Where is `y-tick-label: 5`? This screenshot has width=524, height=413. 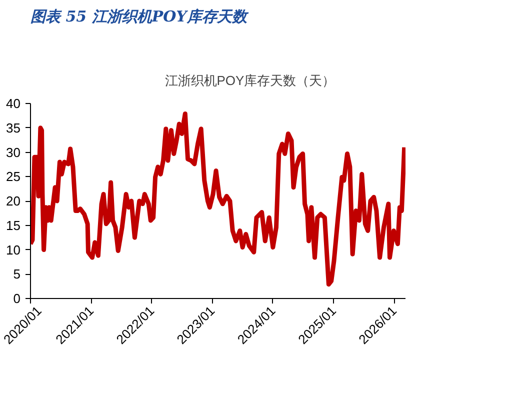 y-tick-label: 5 is located at coordinates (17, 274).